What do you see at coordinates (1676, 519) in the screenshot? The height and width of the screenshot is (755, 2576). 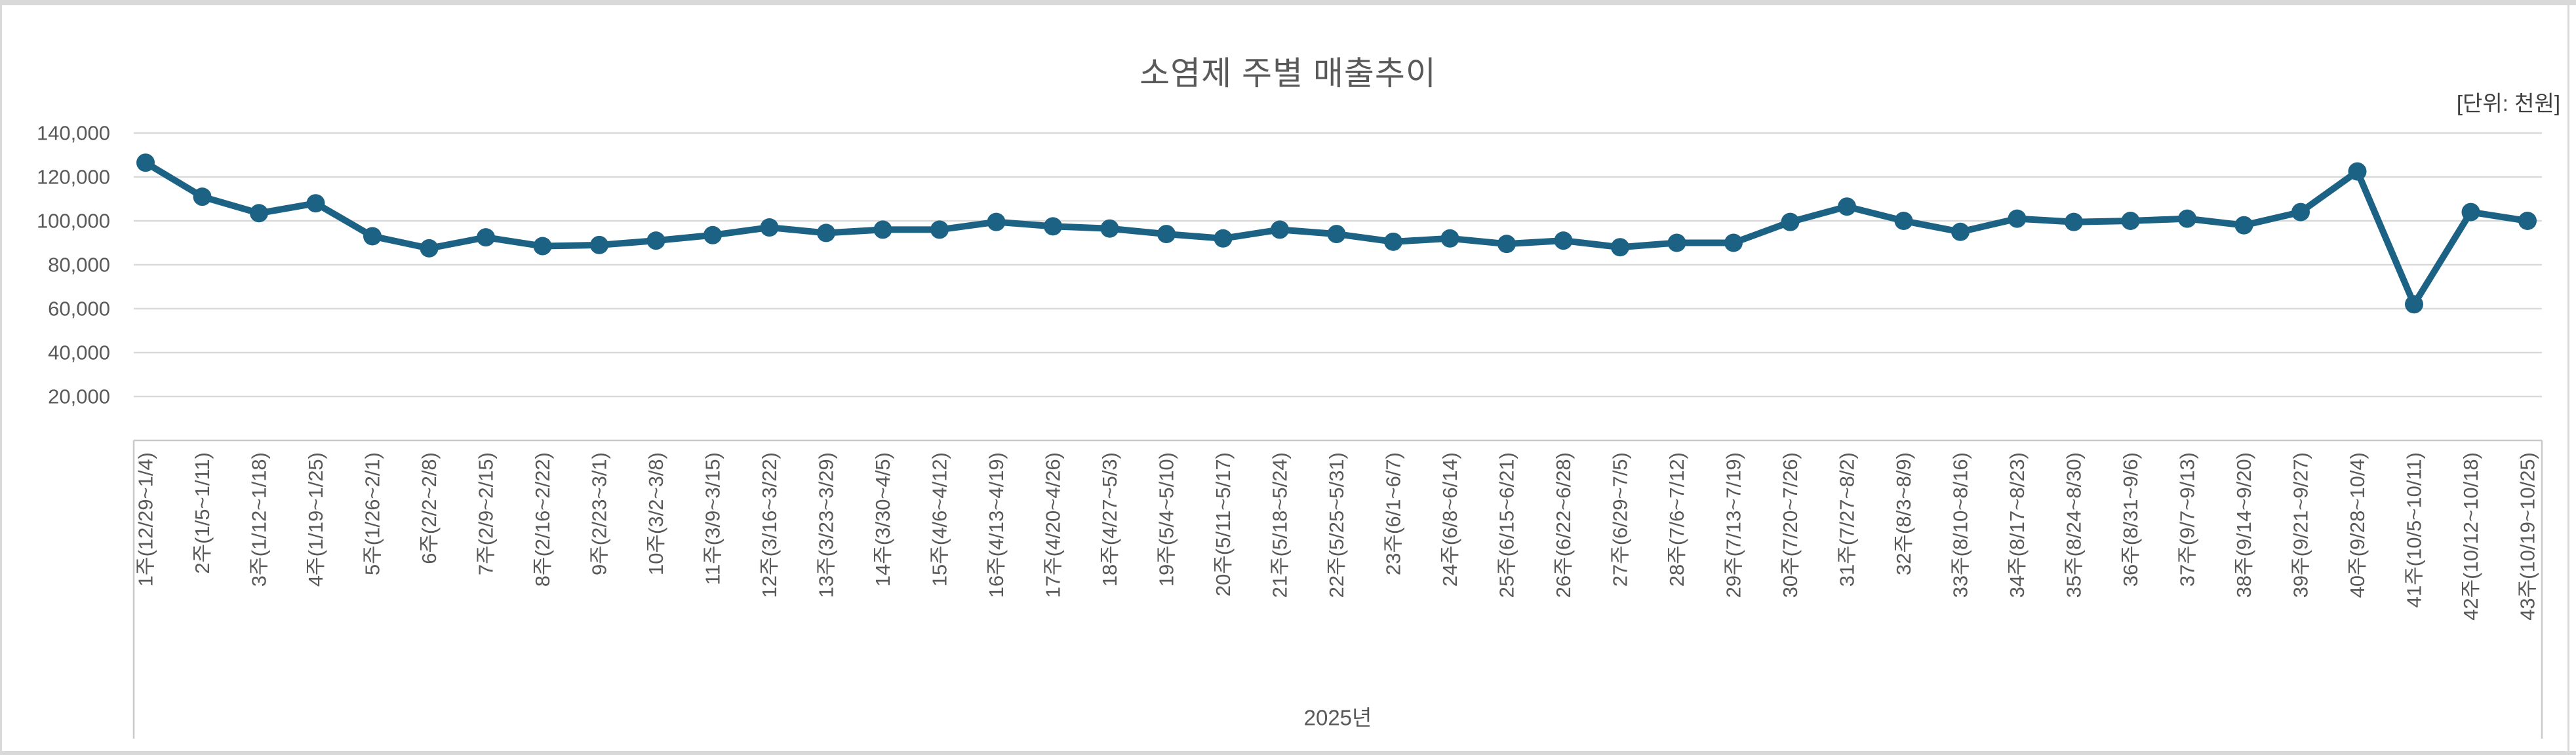 I see `x-axis-week-label: 28주(7/6~7/12)` at bounding box center [1676, 519].